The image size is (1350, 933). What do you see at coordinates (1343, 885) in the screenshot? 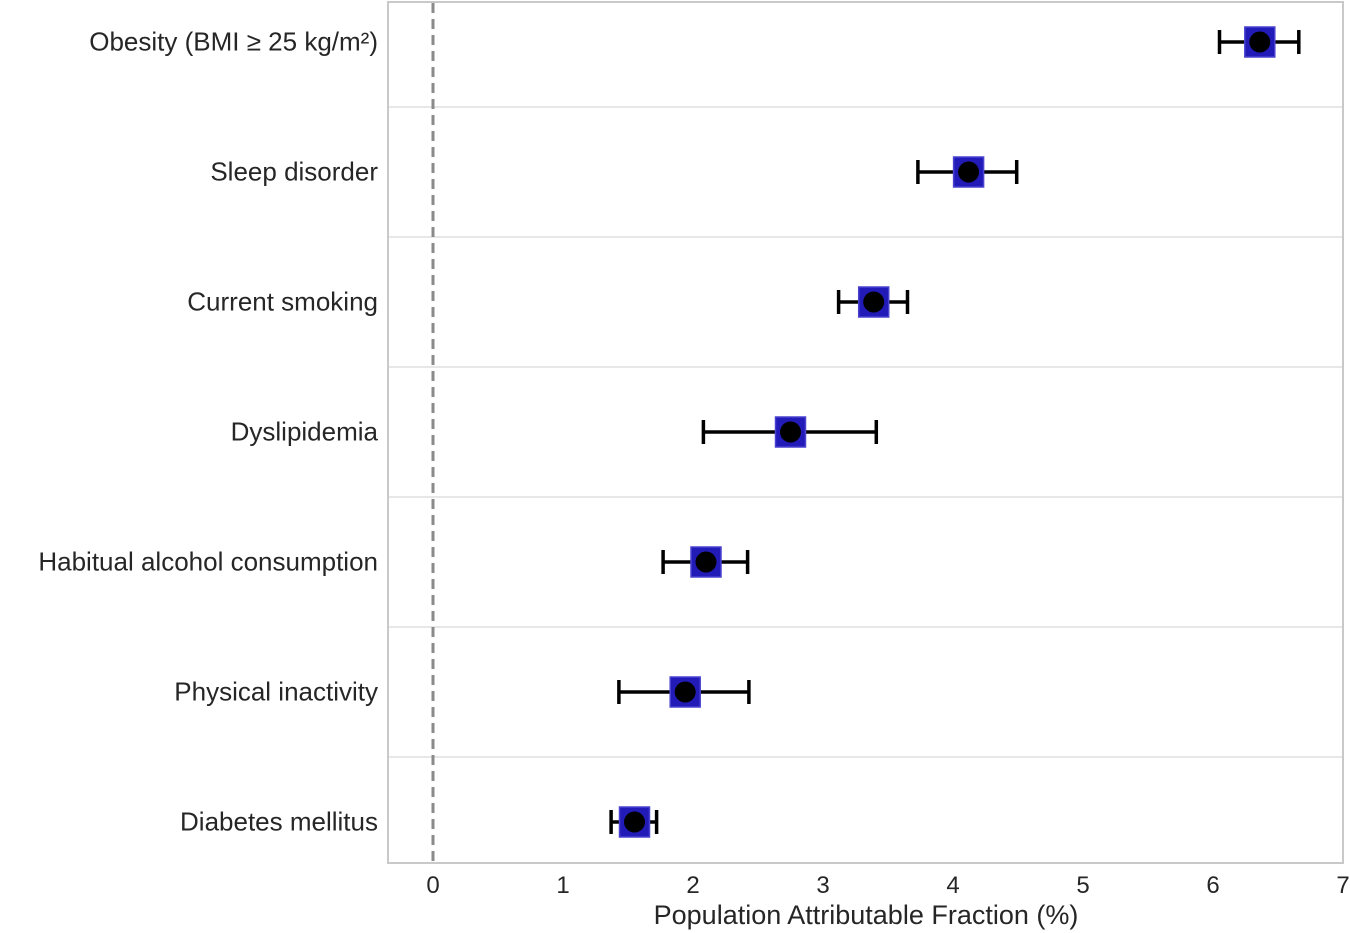
I see `x-tick-7: 7` at bounding box center [1343, 885].